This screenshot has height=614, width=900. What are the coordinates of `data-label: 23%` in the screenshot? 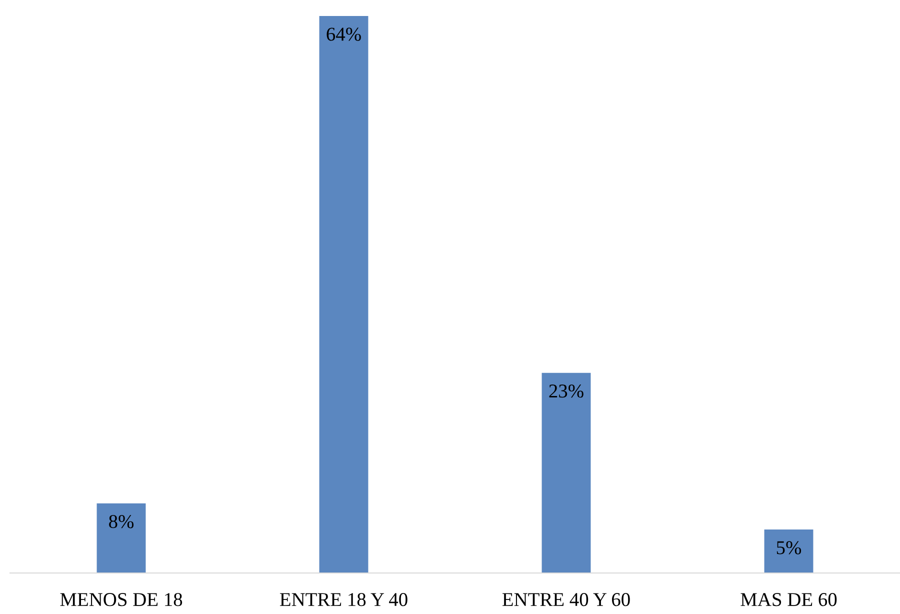 It's located at (566, 391).